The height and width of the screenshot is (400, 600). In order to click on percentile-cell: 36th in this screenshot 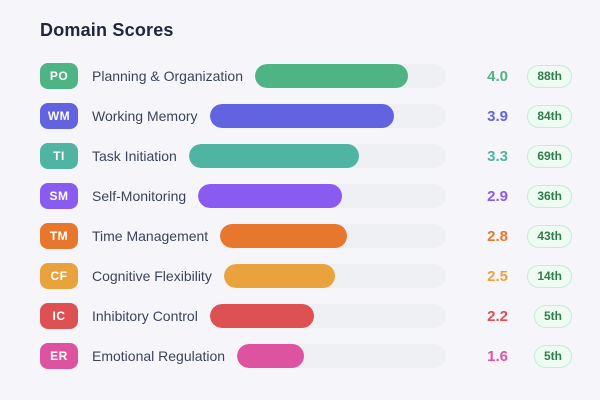, I will do `click(548, 196)`.